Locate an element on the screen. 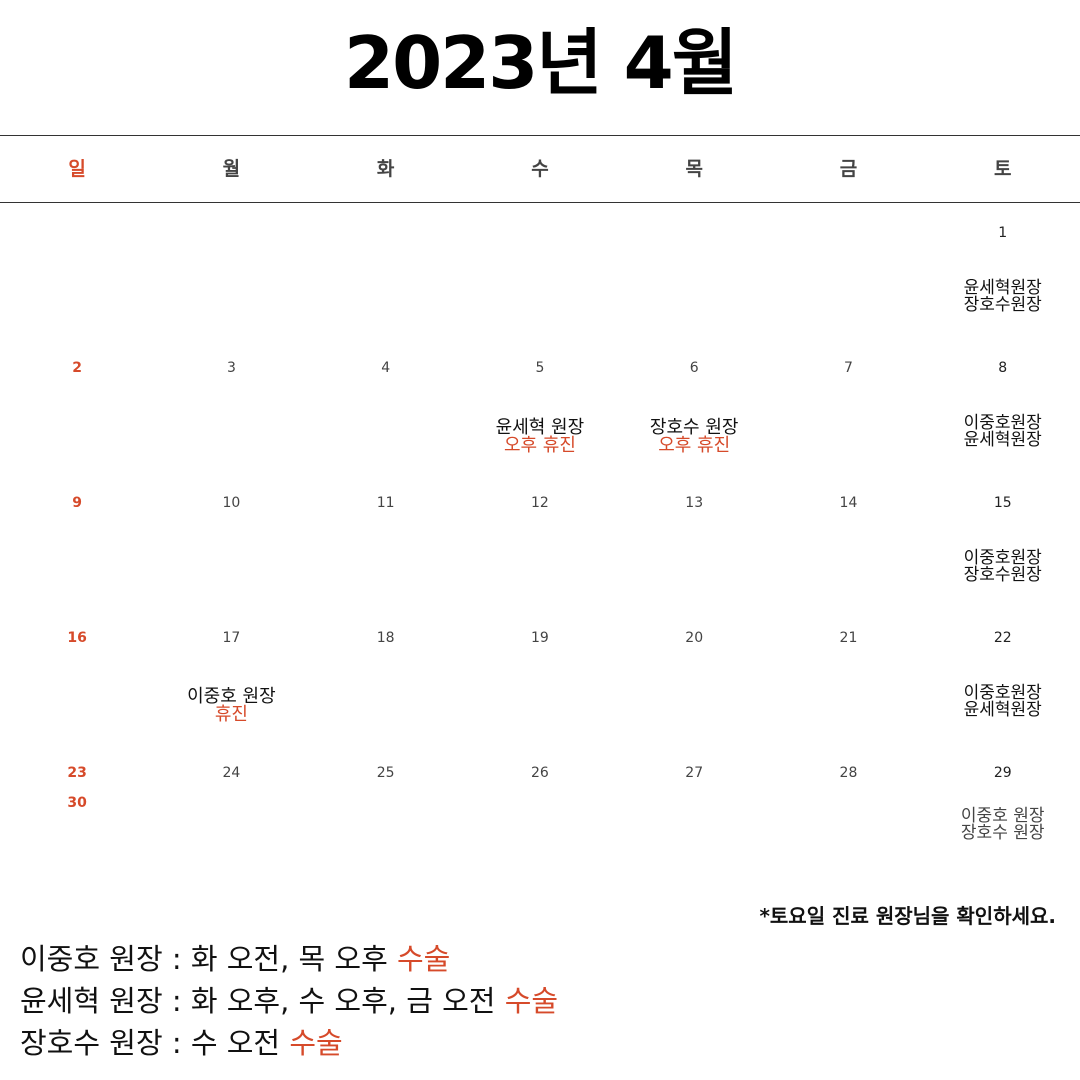  day-number: 23 is located at coordinates (77, 773).